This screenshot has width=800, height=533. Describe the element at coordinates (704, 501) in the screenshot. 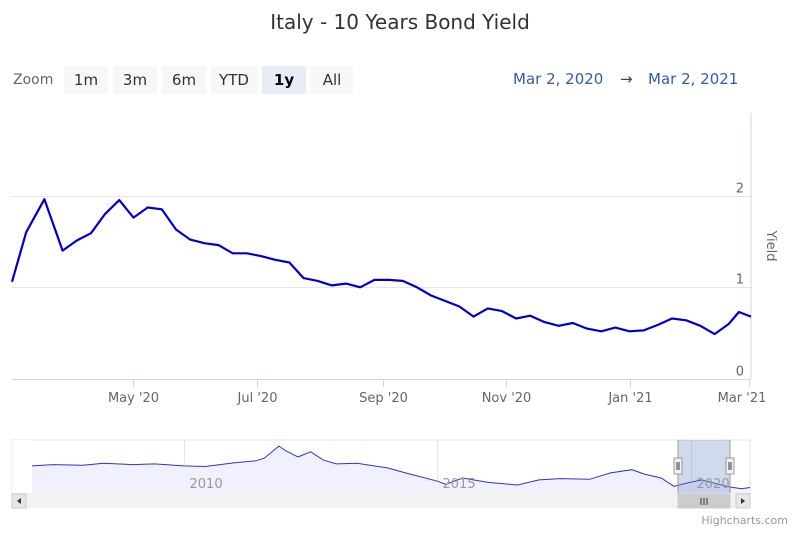

I see `scrollbar-thumb` at that location.